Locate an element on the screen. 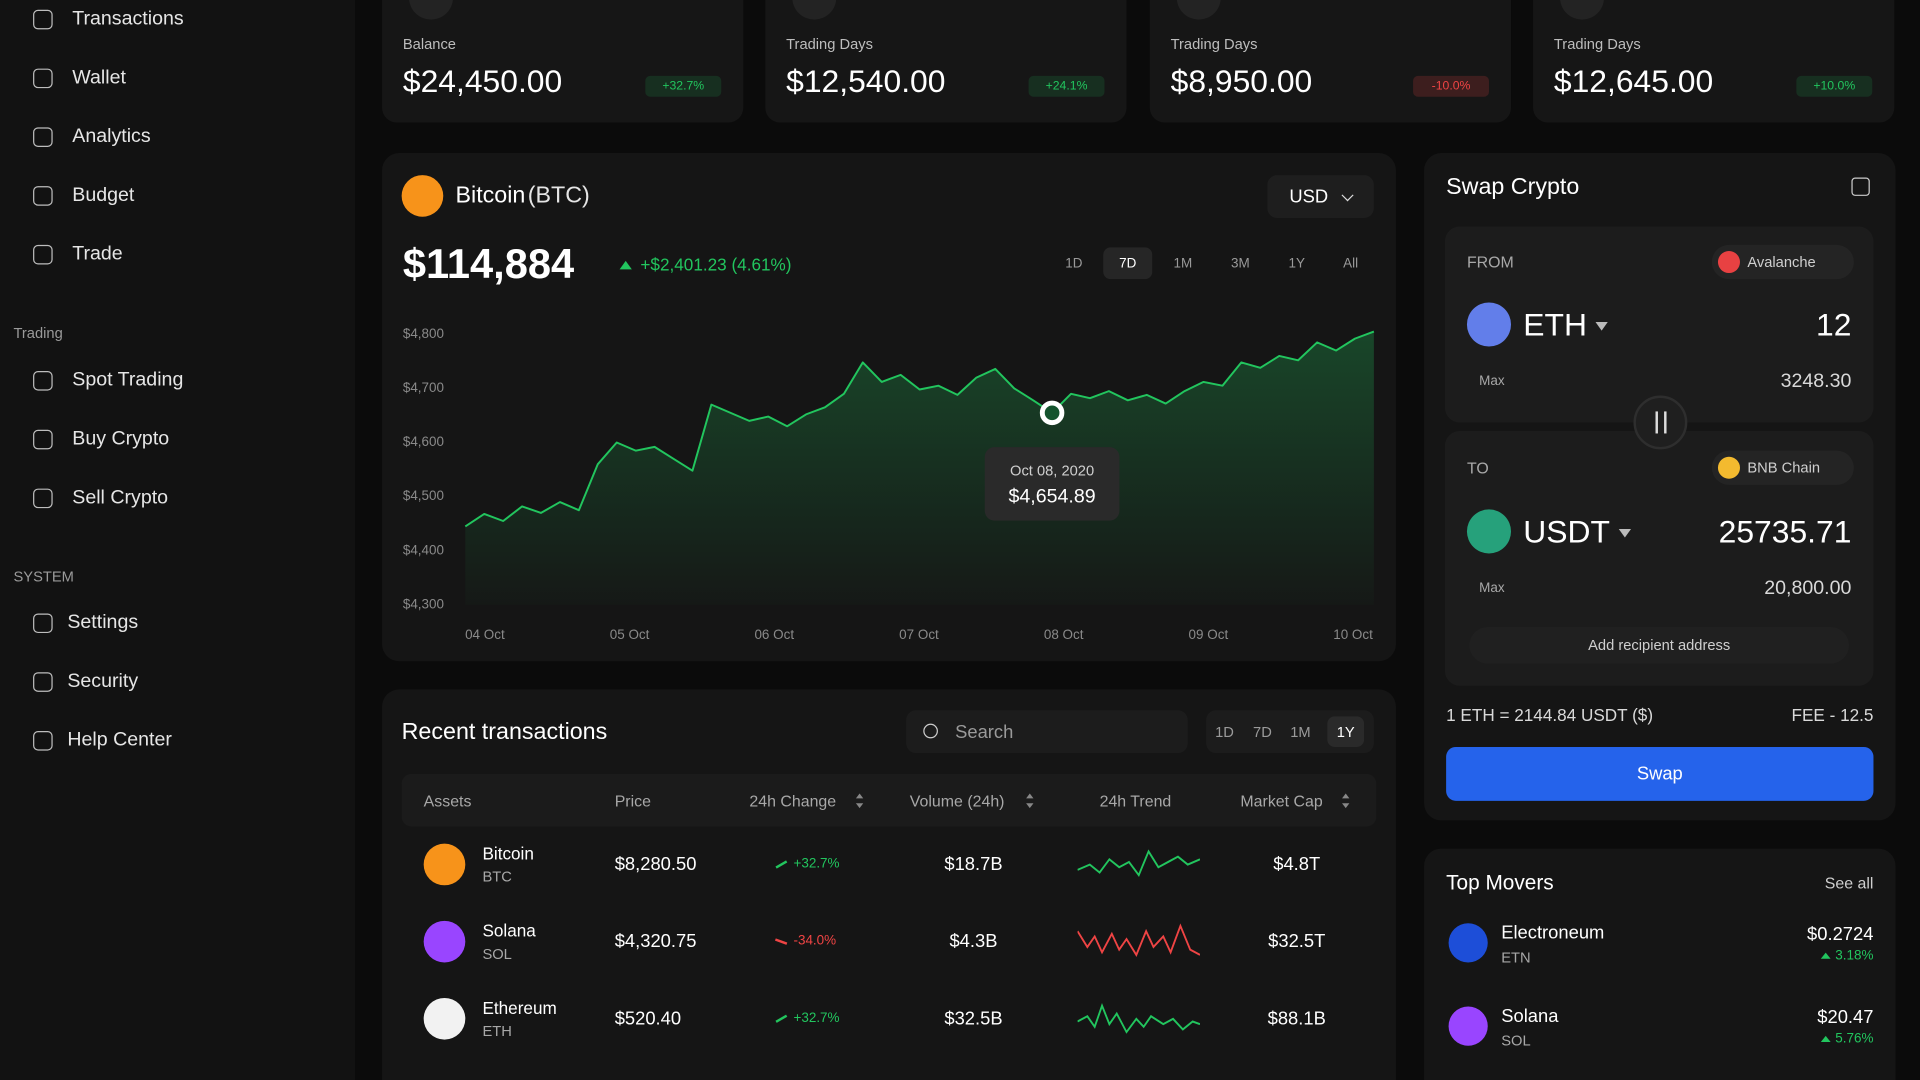 Image resolution: width=1920 pixels, height=1080 pixels. mover-price: $20.47 is located at coordinates (1845, 1017).